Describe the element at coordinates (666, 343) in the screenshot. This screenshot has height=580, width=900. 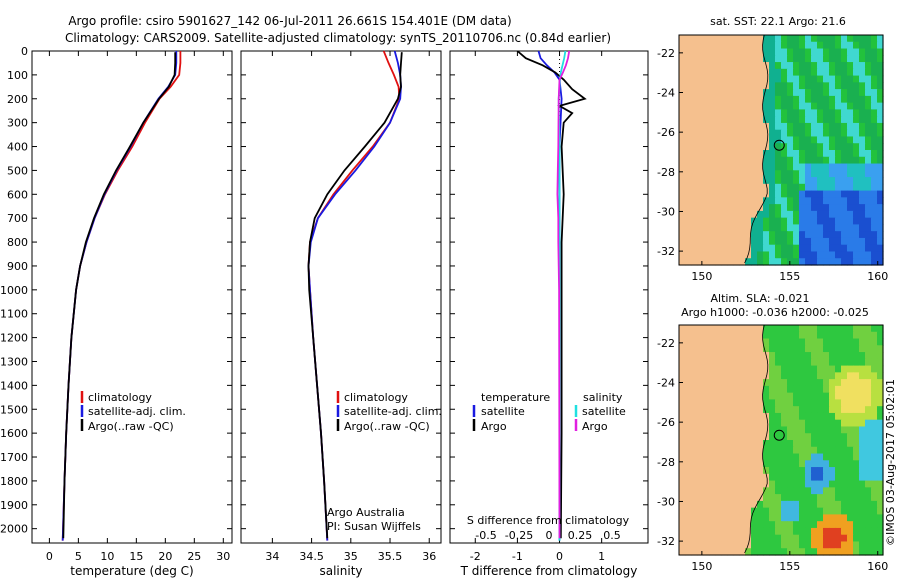
I see `y-tick-label: -22` at that location.